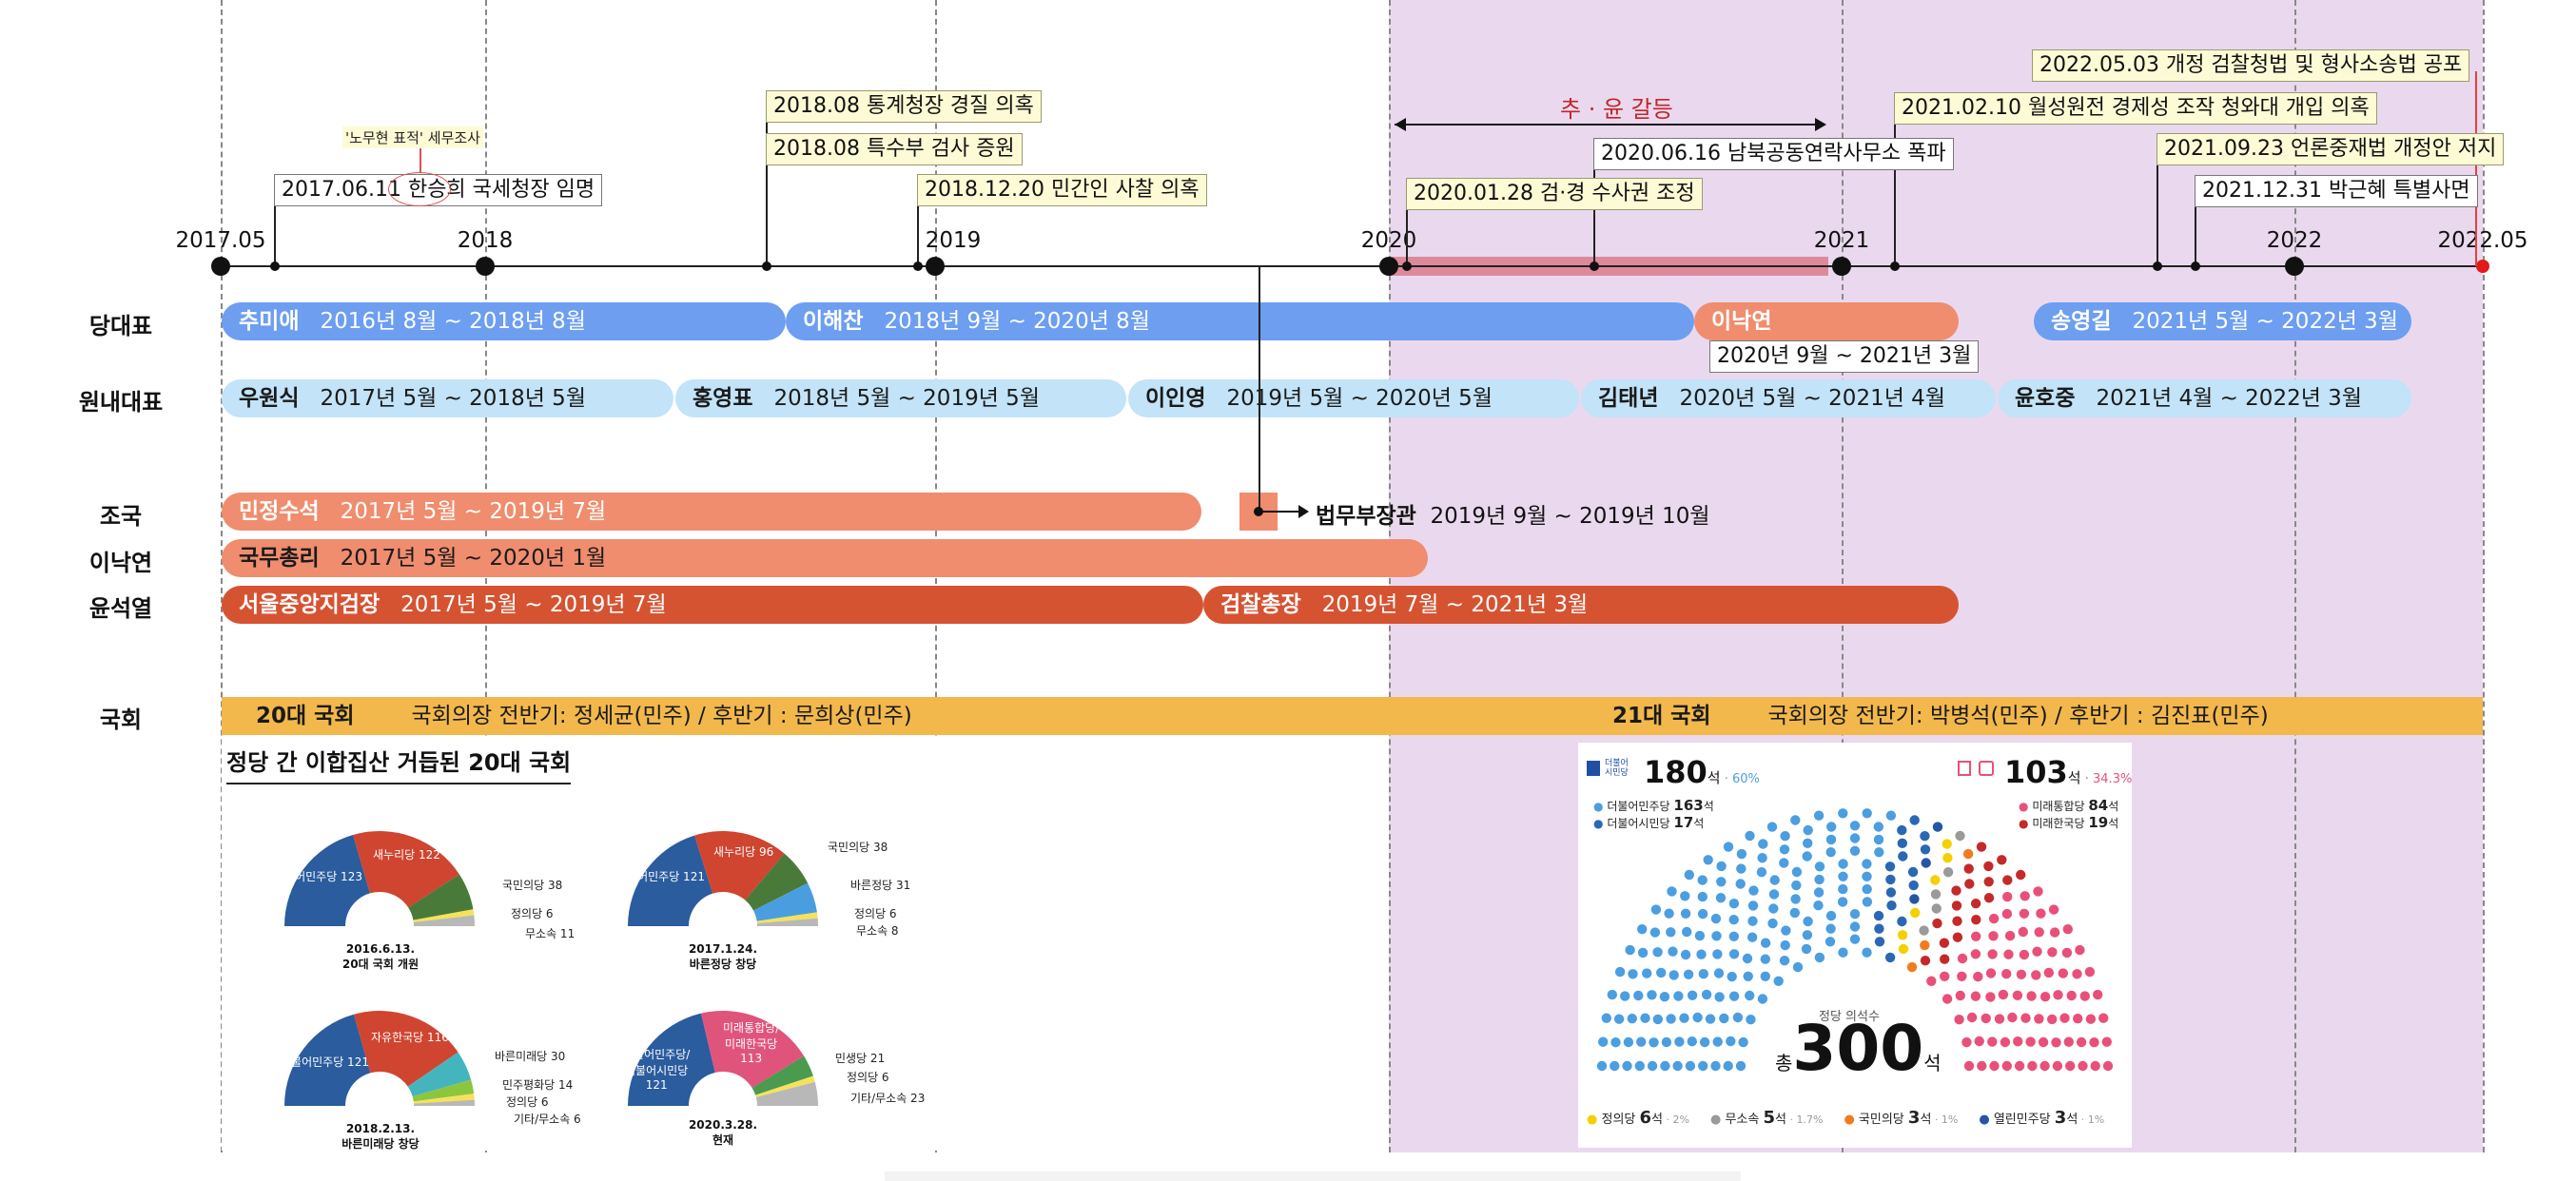  What do you see at coordinates (1313, 1176) in the screenshot?
I see `bottom-strip` at bounding box center [1313, 1176].